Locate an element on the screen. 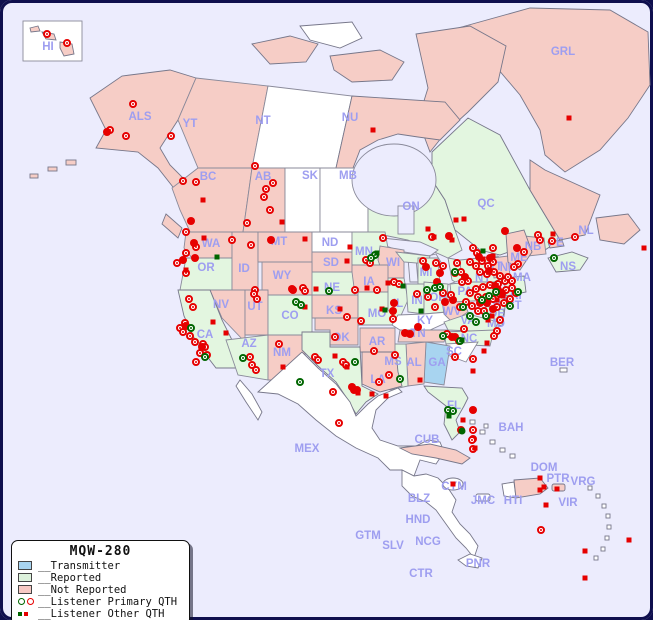 The width and height of the screenshot is (653, 620). legend-row-primary-qth: __Listener Primary QTH is located at coordinates (100, 601).